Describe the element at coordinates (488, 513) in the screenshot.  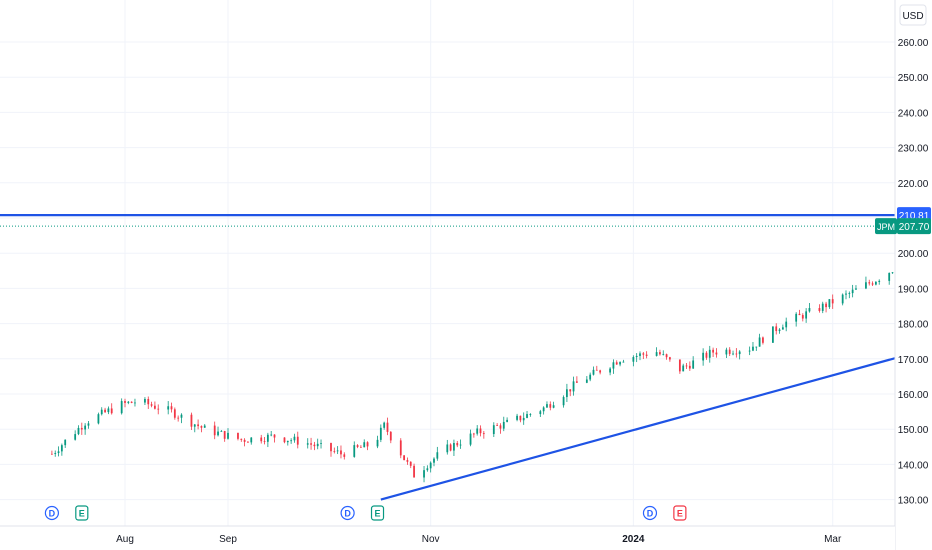
I see `event-markers: DEDEDEDEDE` at that location.